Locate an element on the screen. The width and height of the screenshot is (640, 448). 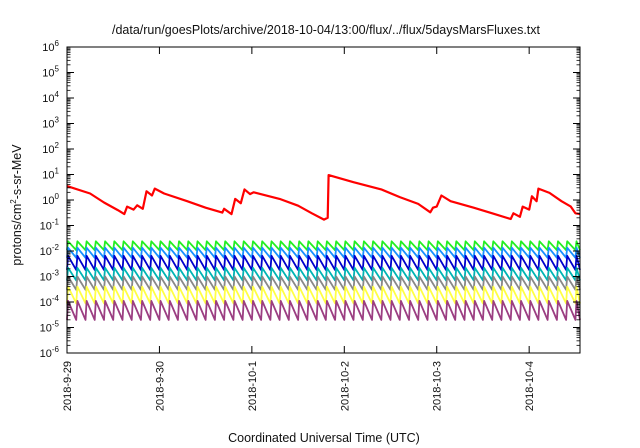
y-tick-exponent: -4 is located at coordinates (56, 298).